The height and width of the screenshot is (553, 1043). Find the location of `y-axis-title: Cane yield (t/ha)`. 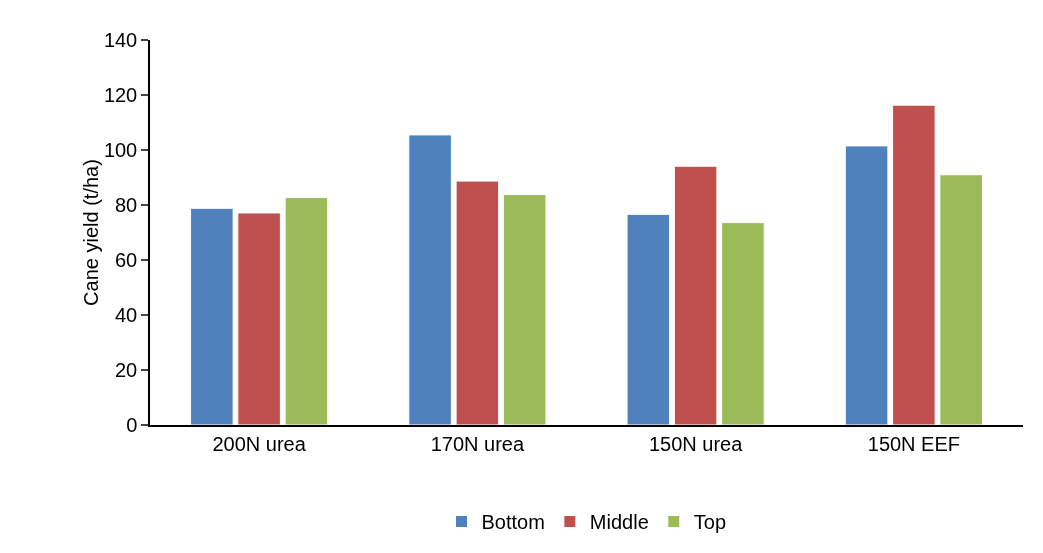

y-axis-title: Cane yield (t/ha) is located at coordinates (90, 232).